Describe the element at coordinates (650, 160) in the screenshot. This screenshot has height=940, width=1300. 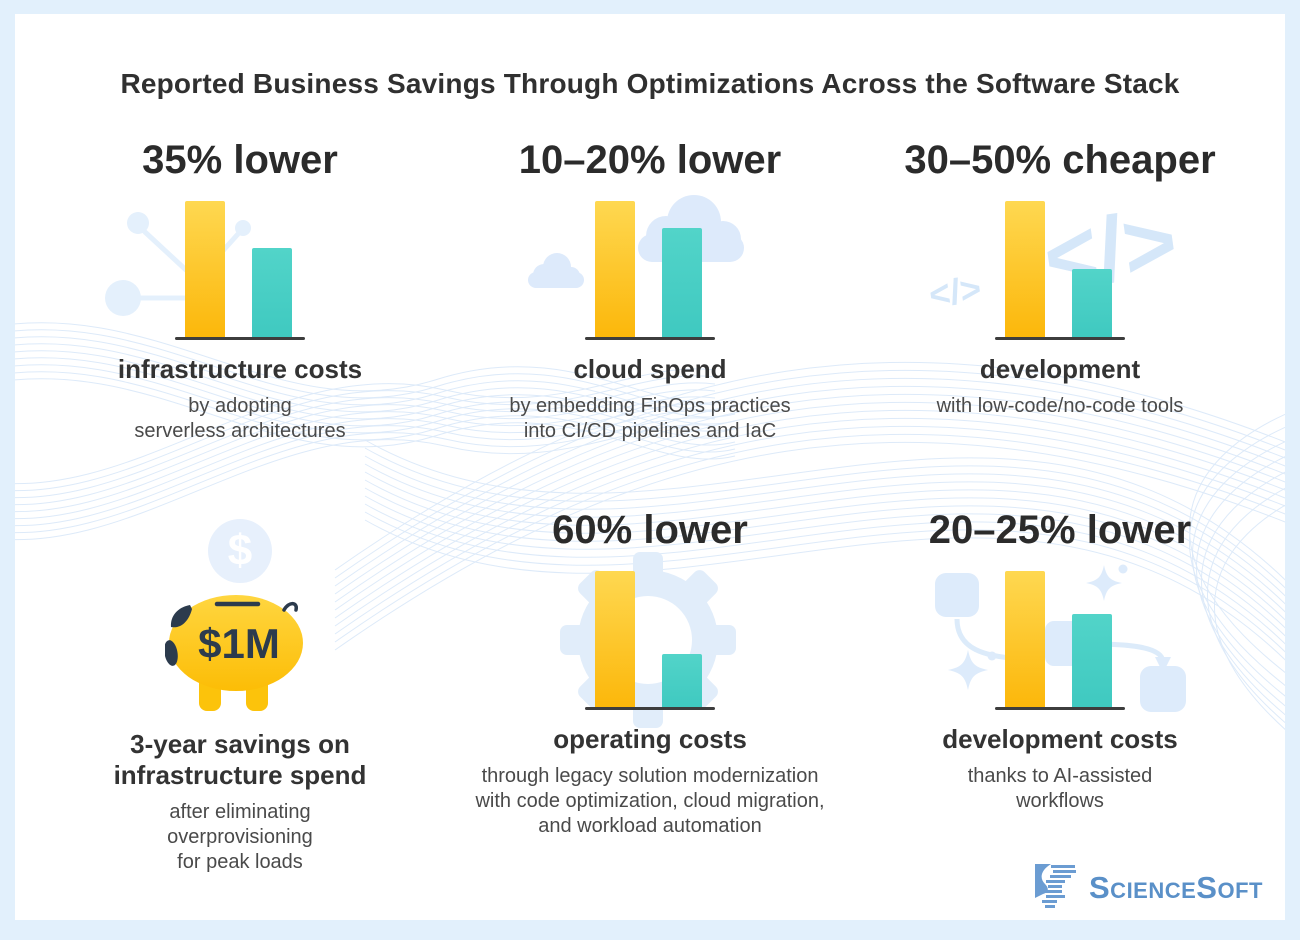
I see `stat-headline: 10–20% lower` at that location.